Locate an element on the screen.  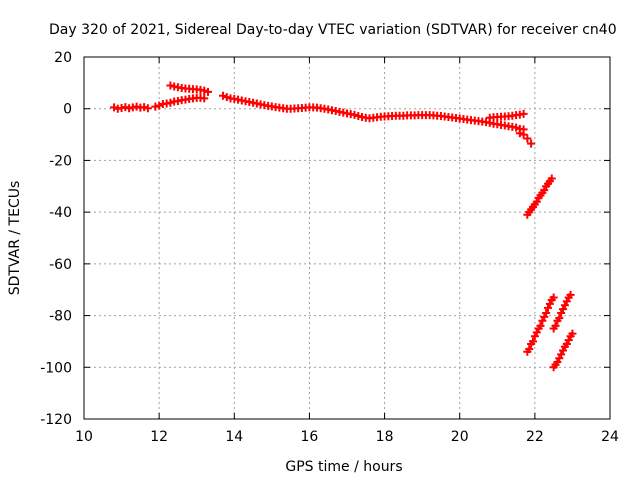
y-tick-label: -100 is located at coordinates (56, 368).